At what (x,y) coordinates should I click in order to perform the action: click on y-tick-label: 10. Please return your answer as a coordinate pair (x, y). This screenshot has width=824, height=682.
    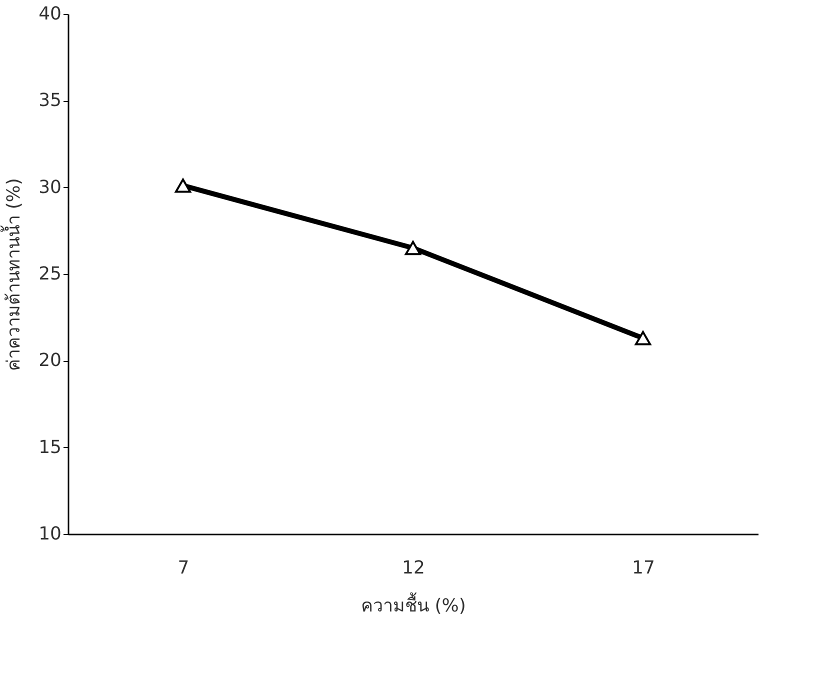
    Looking at the image, I should click on (50, 534).